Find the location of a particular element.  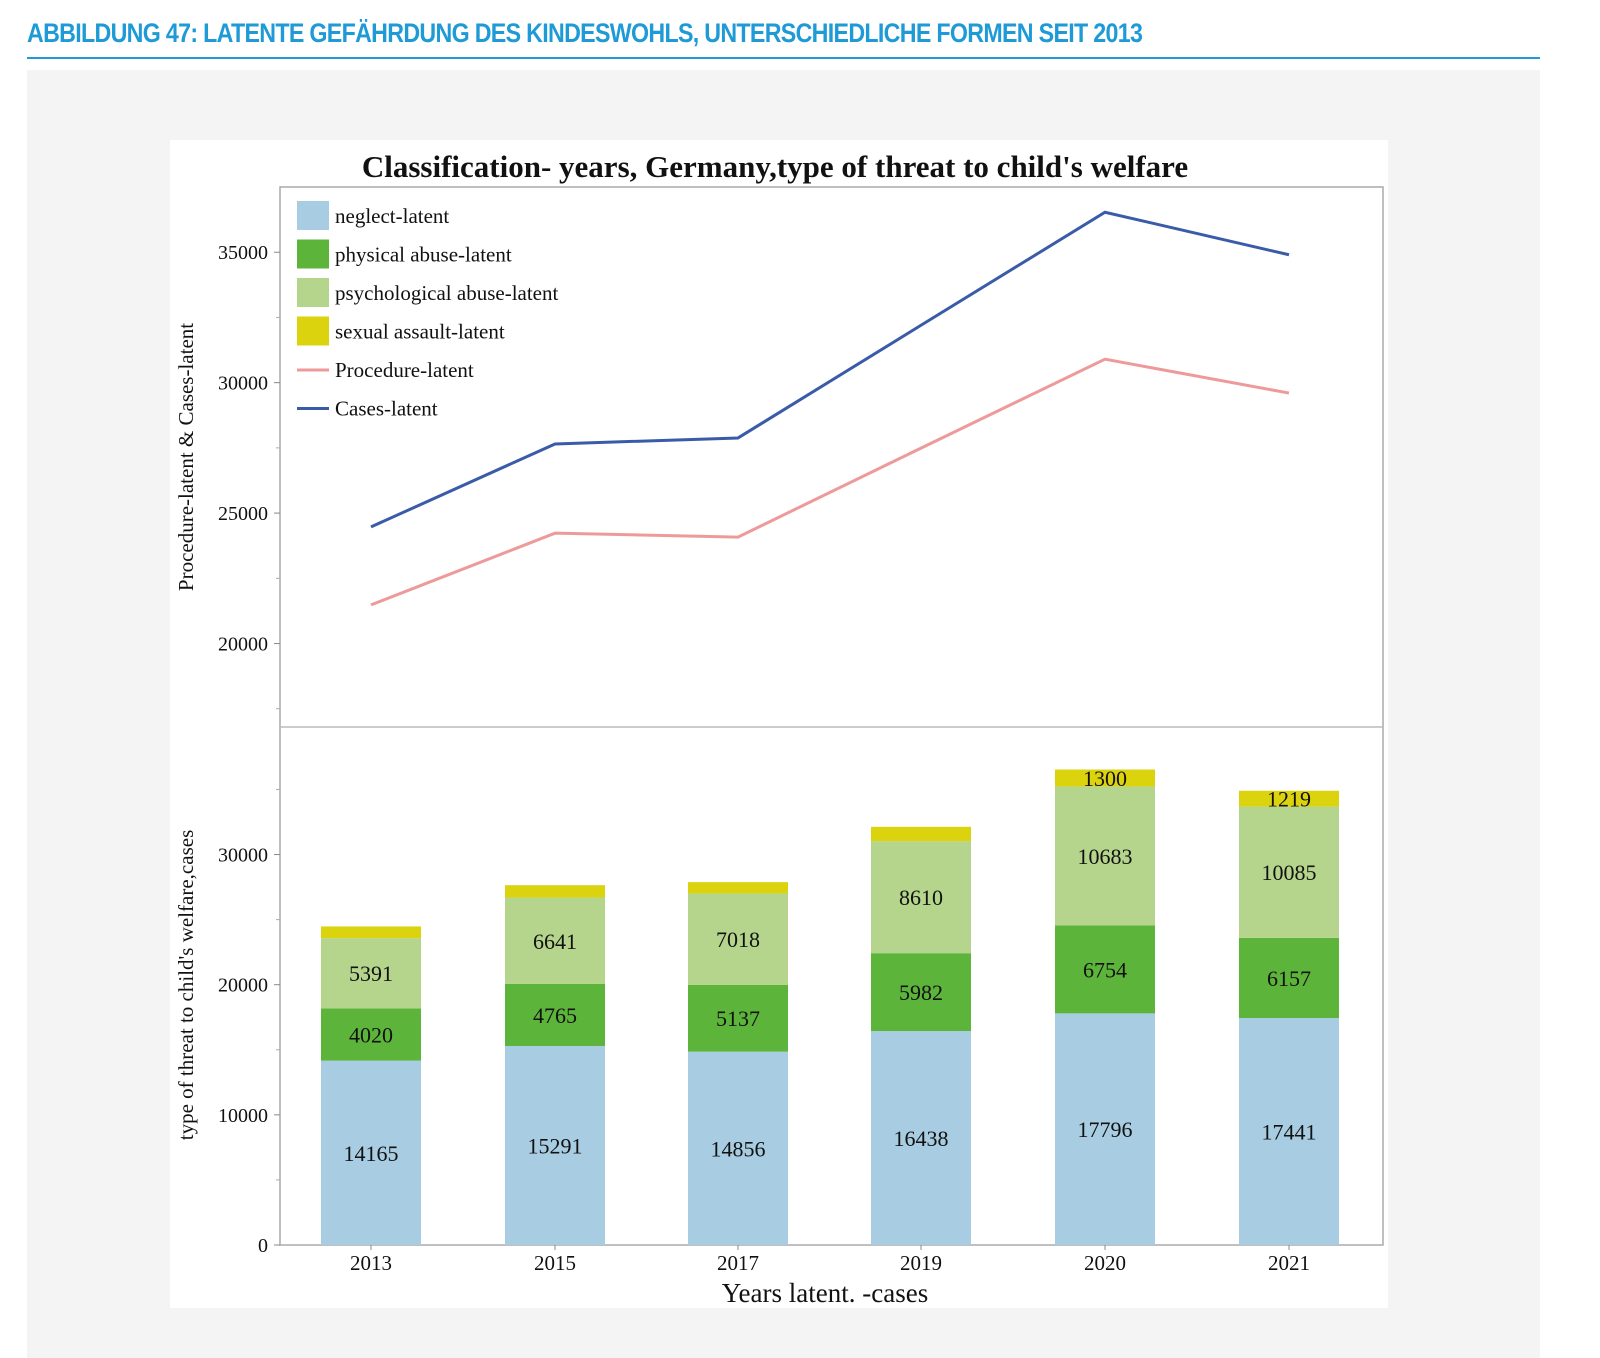

bar-data-label: 10085 is located at coordinates (1289, 872).